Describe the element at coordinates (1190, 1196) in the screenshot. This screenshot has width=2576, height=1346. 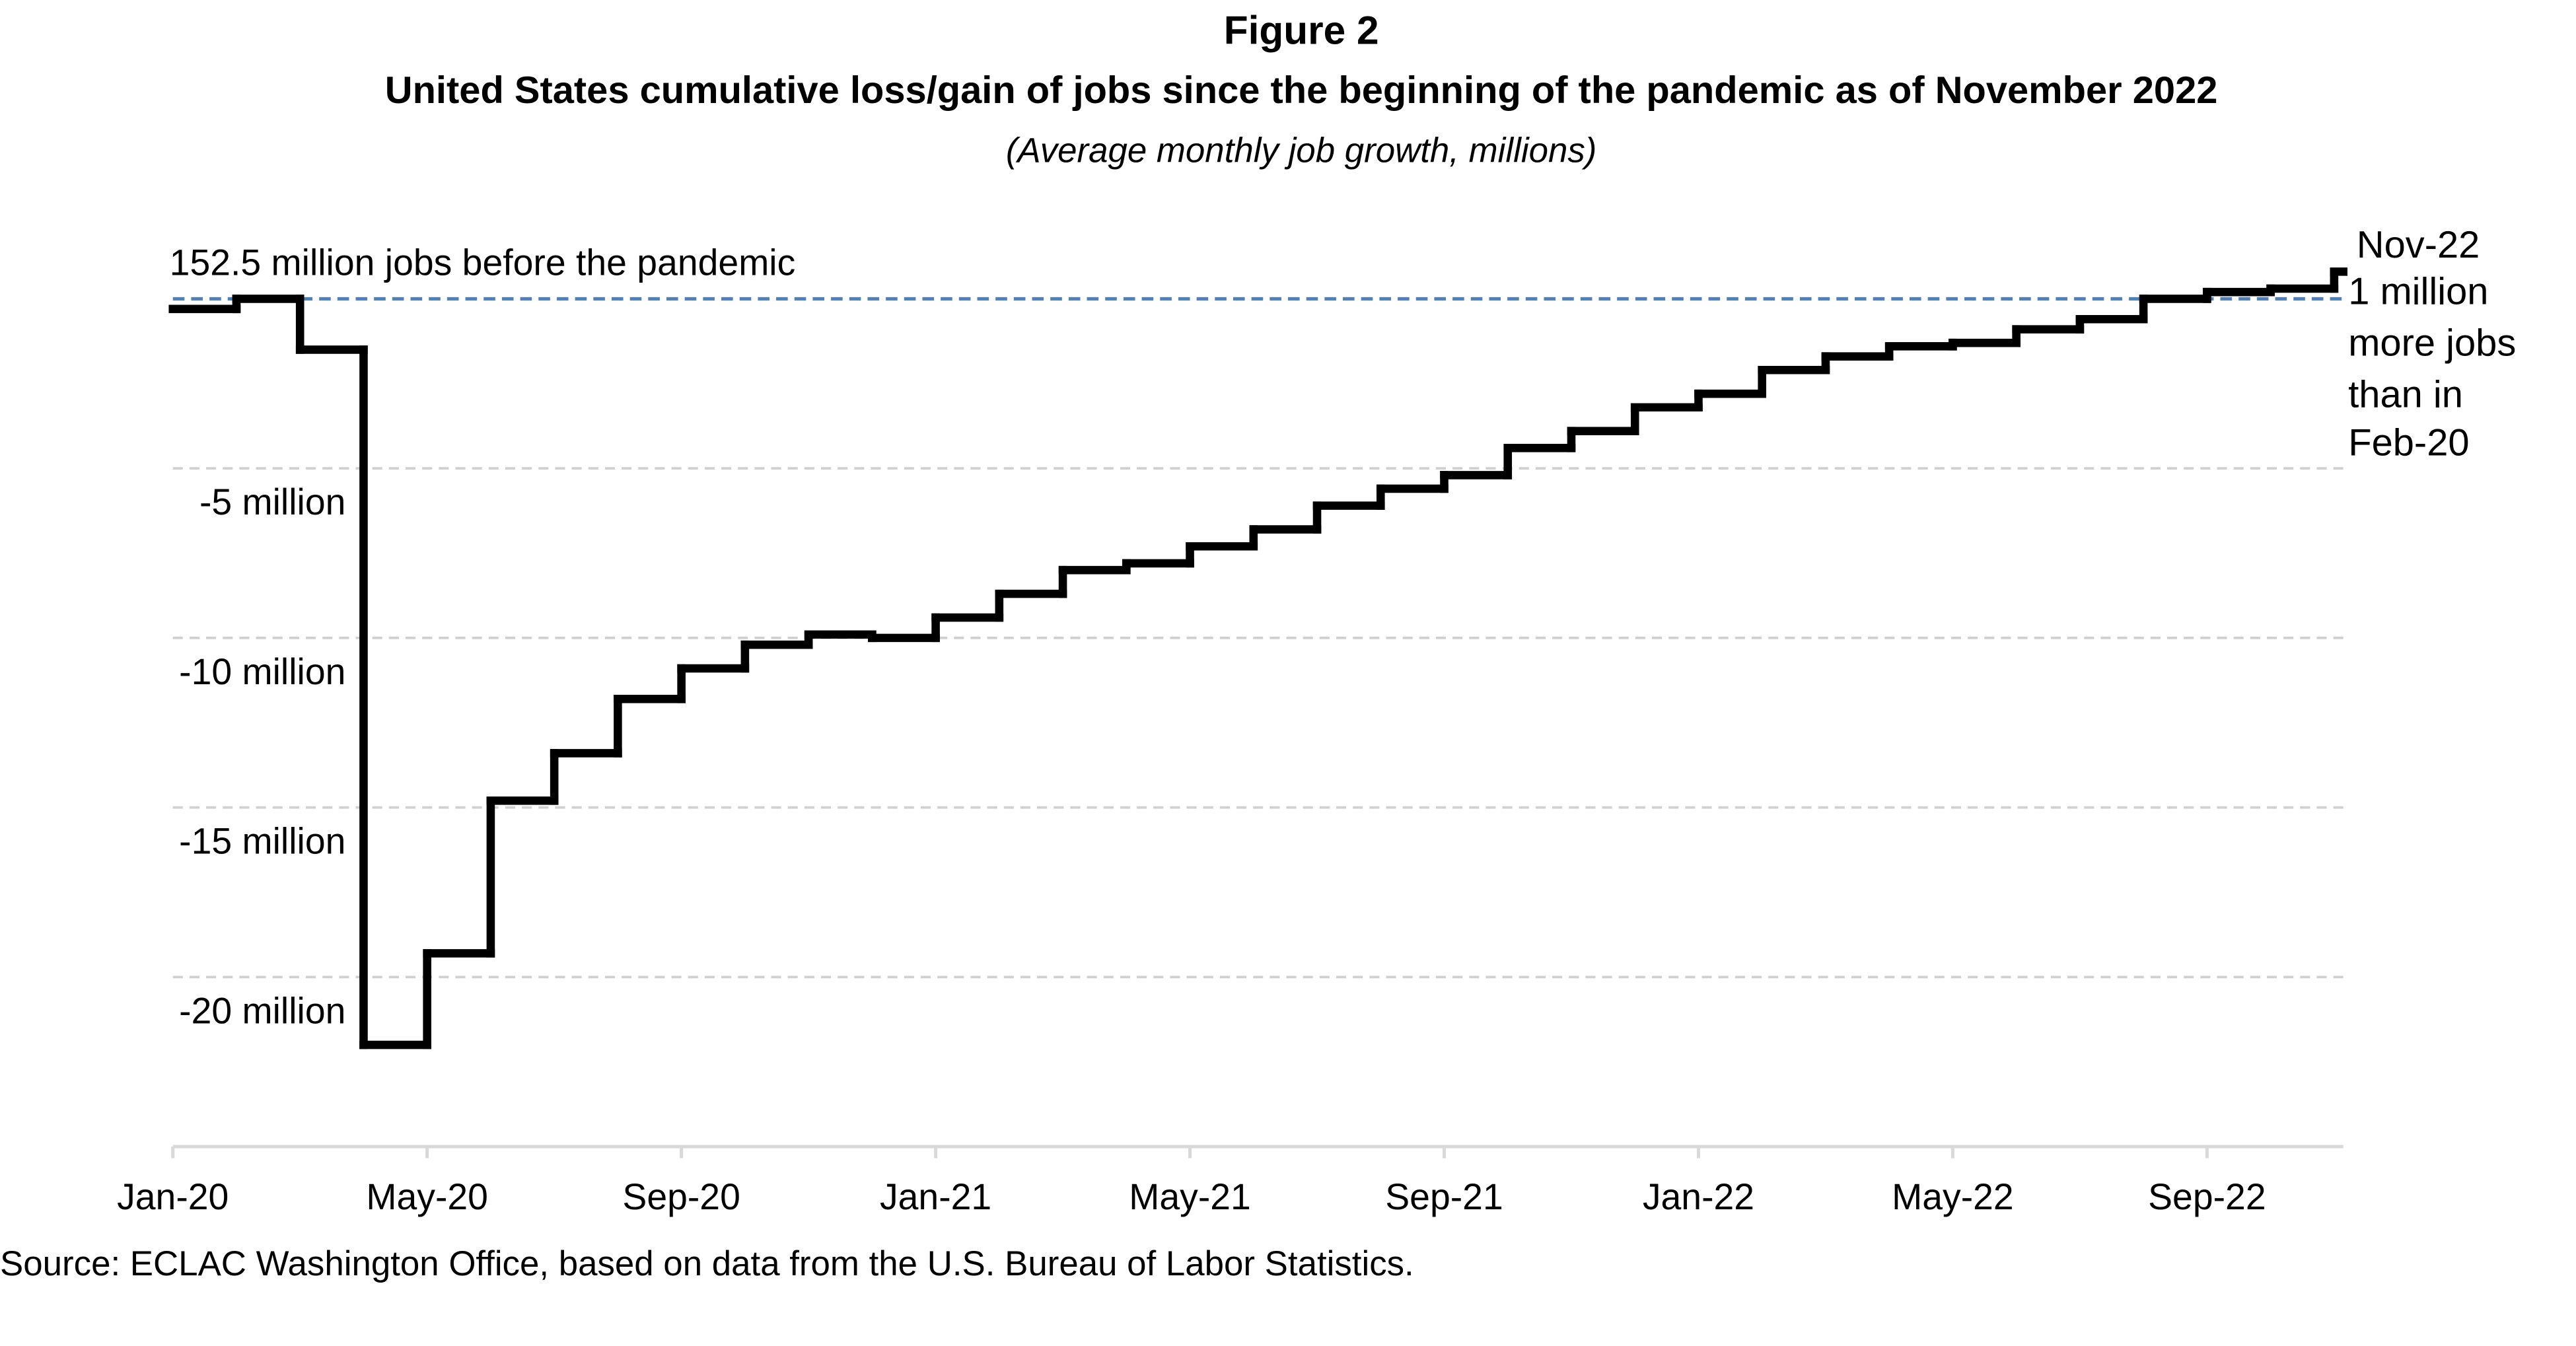
I see `x-tick-label: May-21` at that location.